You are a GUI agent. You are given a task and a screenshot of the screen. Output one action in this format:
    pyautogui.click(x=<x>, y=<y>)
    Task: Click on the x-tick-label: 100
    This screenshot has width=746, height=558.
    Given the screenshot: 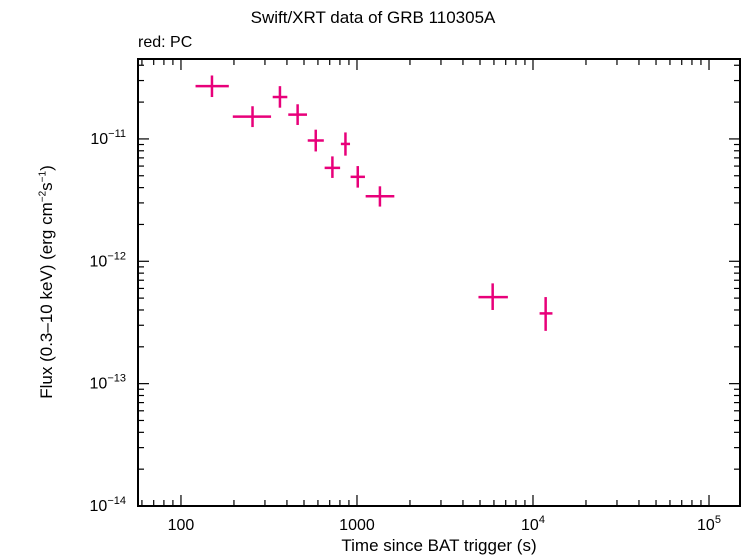 What is the action you would take?
    pyautogui.click(x=181, y=525)
    